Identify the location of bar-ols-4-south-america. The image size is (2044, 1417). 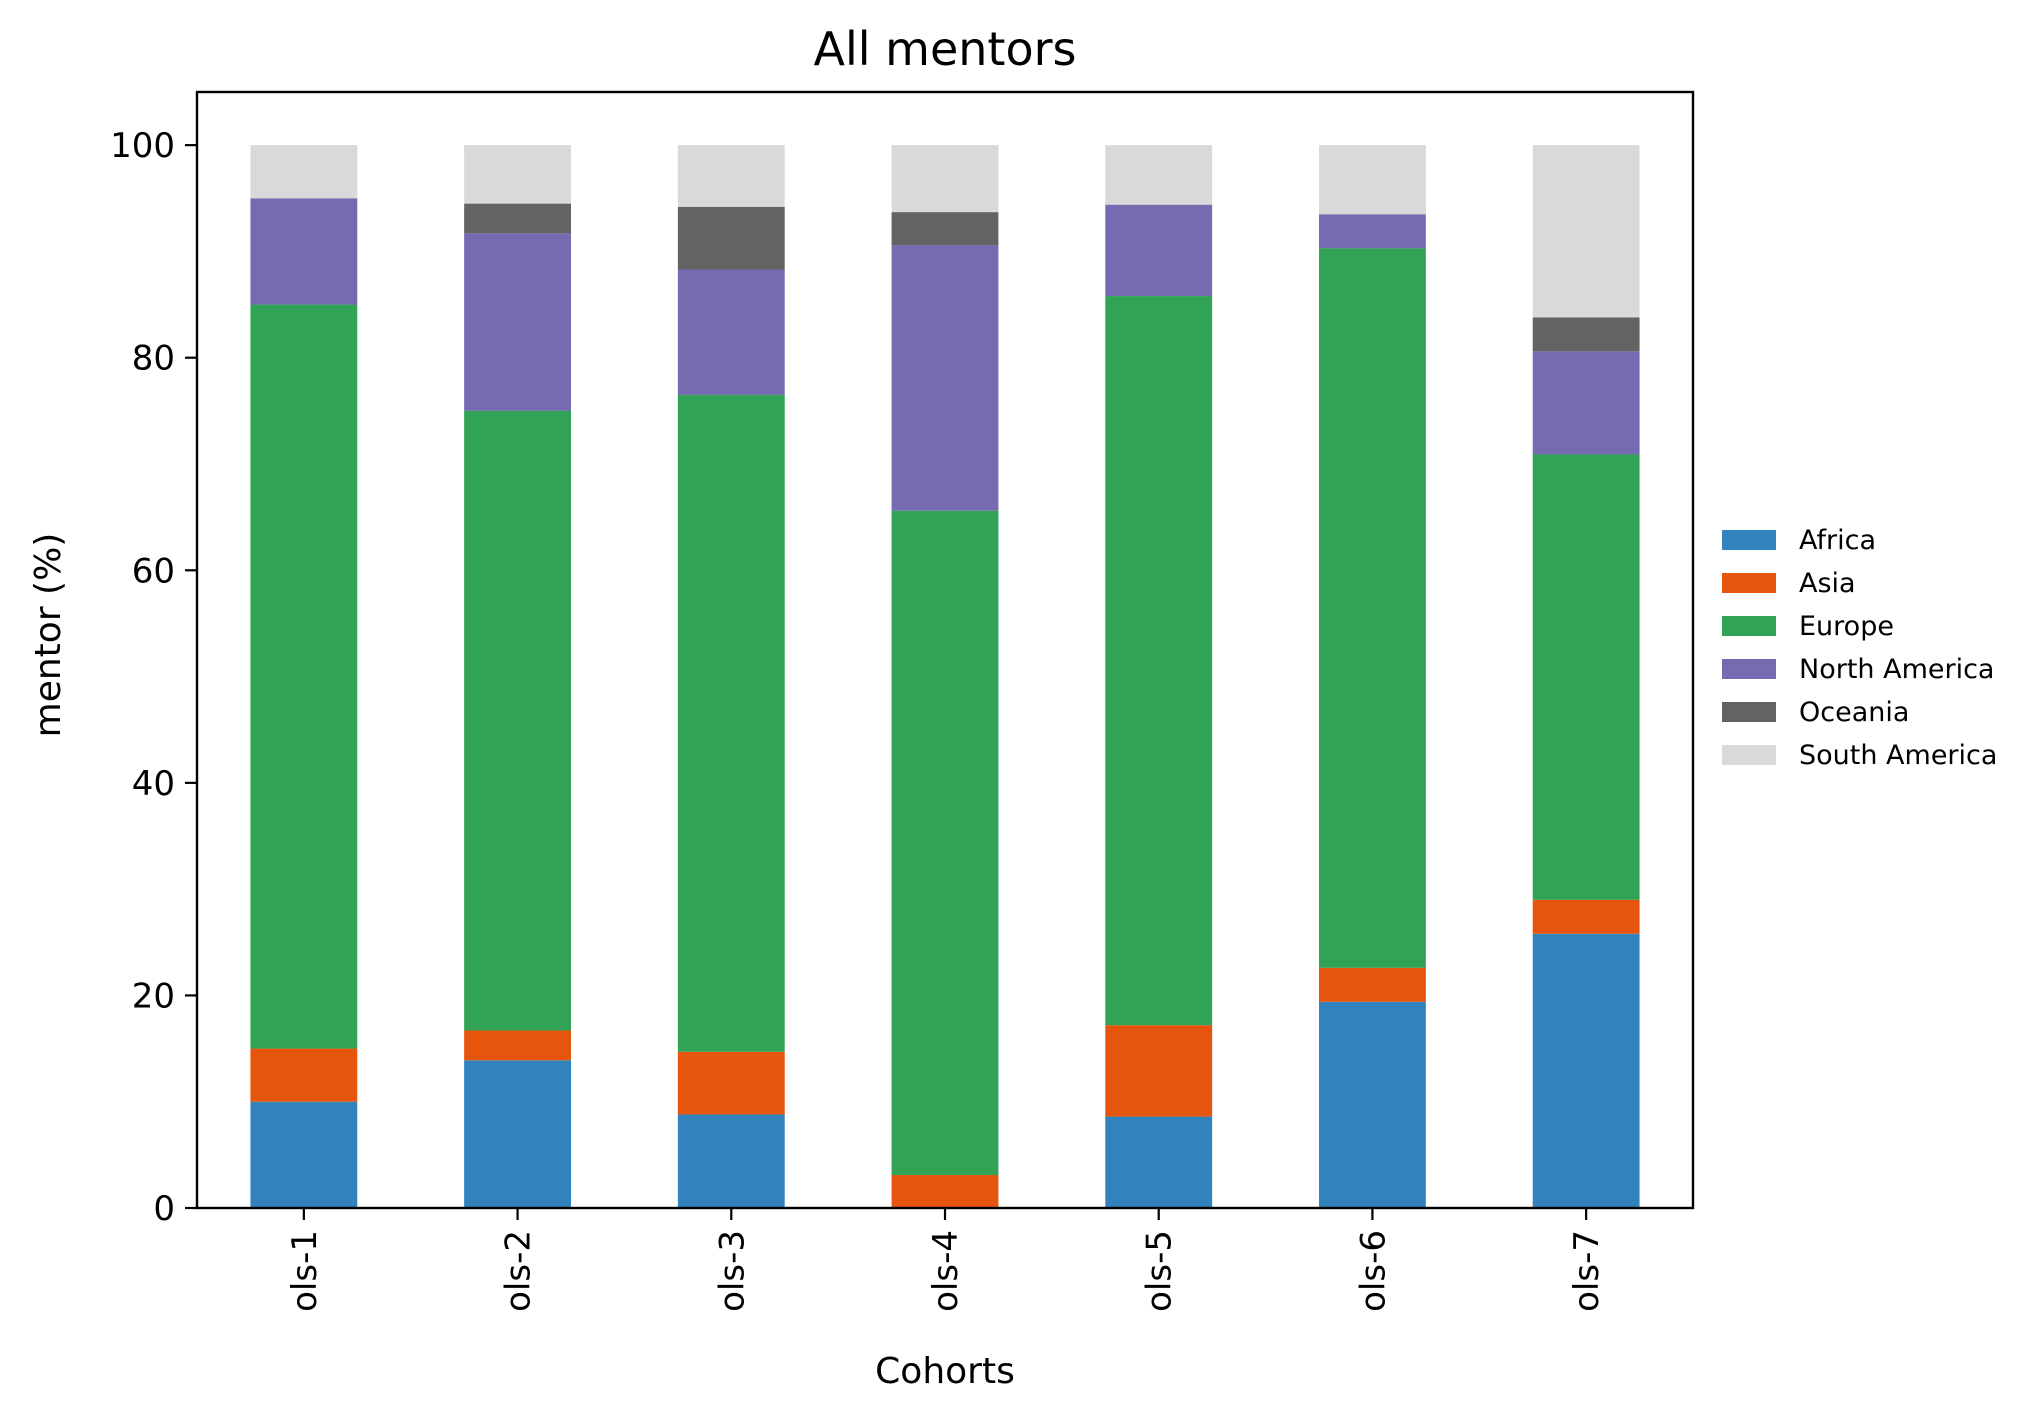
(945, 179).